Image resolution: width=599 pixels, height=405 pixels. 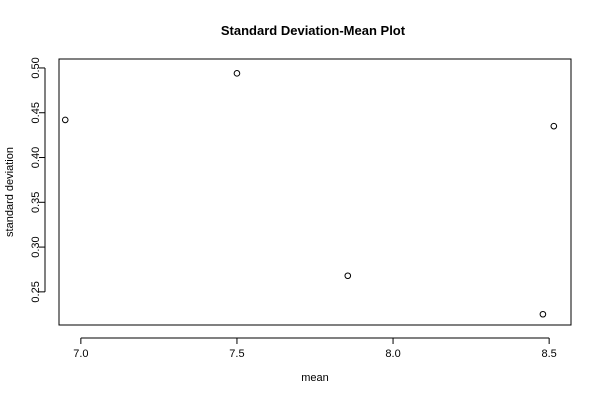 What do you see at coordinates (36, 291) in the screenshot?
I see `y-tick-label: 0.25` at bounding box center [36, 291].